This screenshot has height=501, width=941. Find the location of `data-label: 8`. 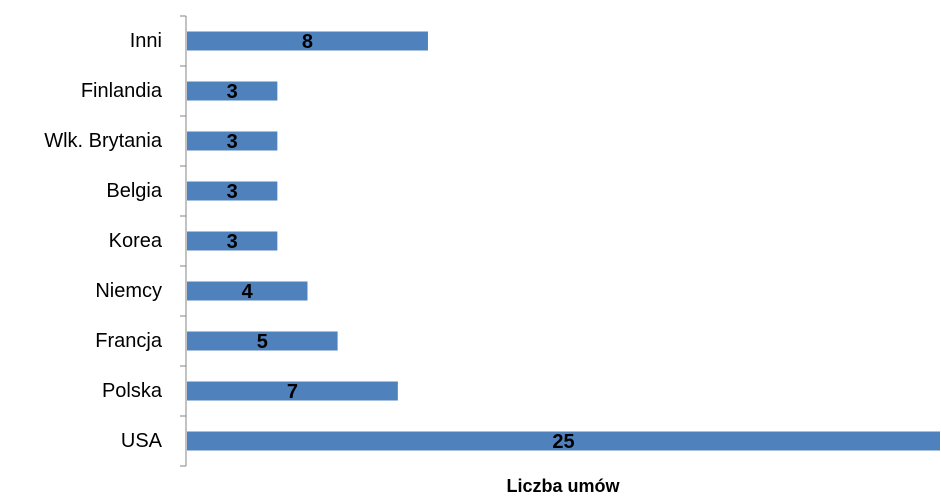

data-label: 8 is located at coordinates (307, 42).